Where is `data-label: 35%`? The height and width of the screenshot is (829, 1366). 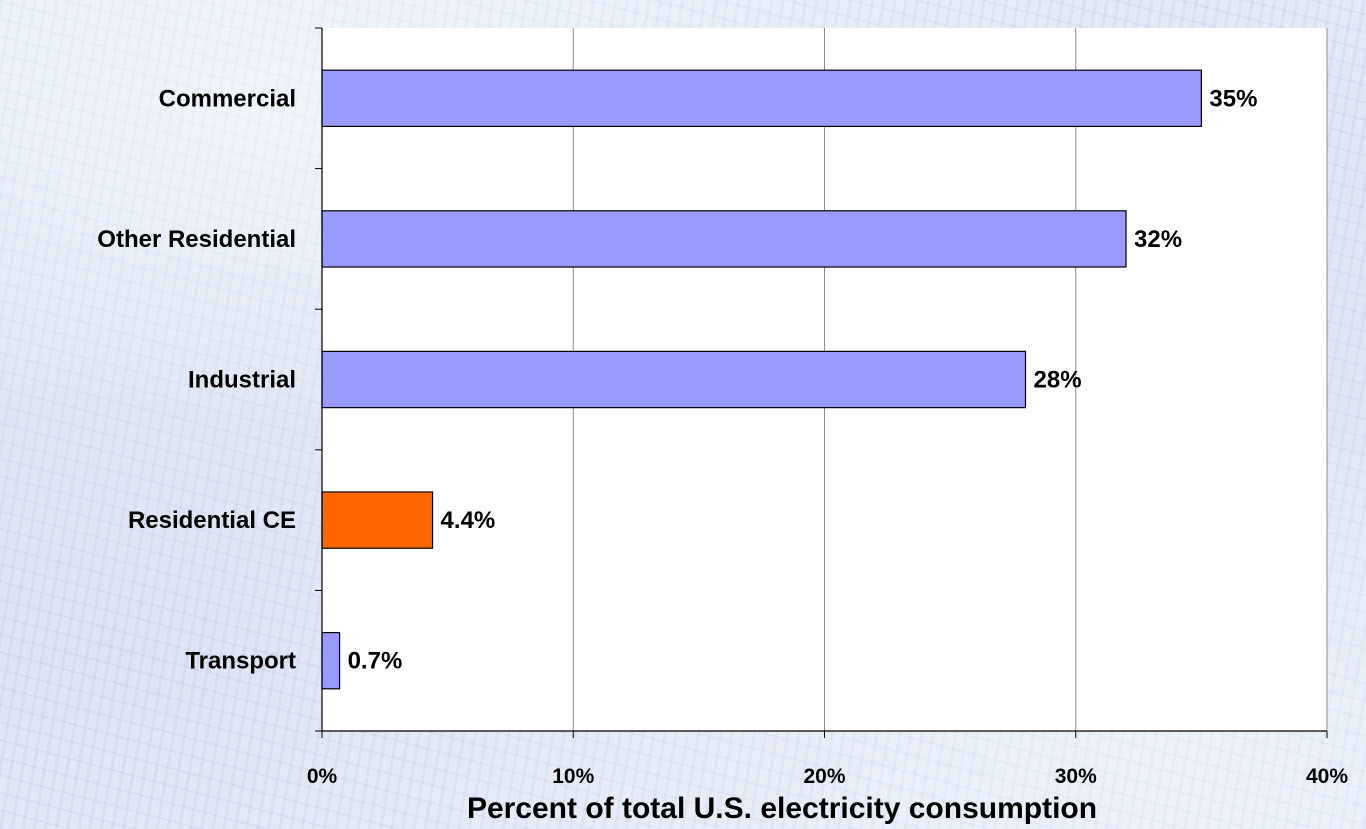
data-label: 35% is located at coordinates (1233, 98).